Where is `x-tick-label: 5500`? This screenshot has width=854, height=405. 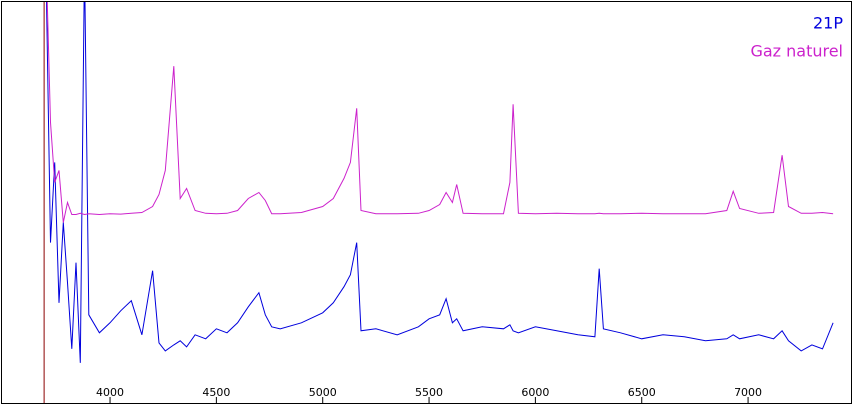
x-tick-label: 5500 is located at coordinates (429, 392).